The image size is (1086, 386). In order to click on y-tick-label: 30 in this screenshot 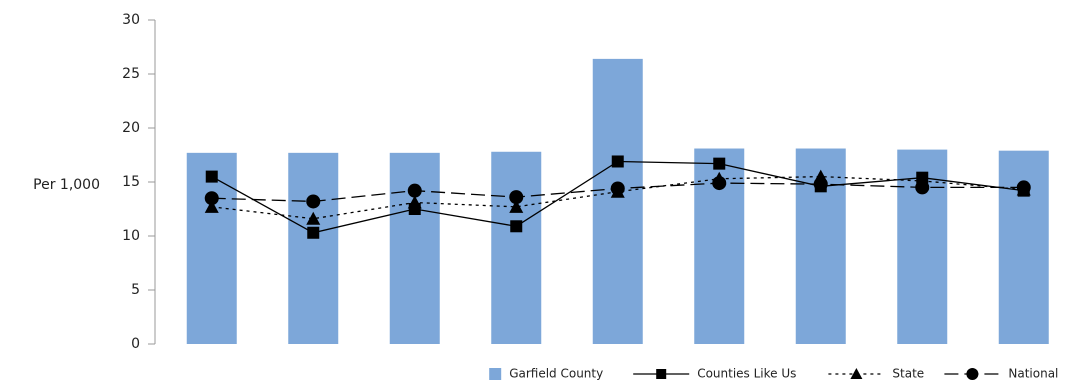, I will do `click(131, 20)`.